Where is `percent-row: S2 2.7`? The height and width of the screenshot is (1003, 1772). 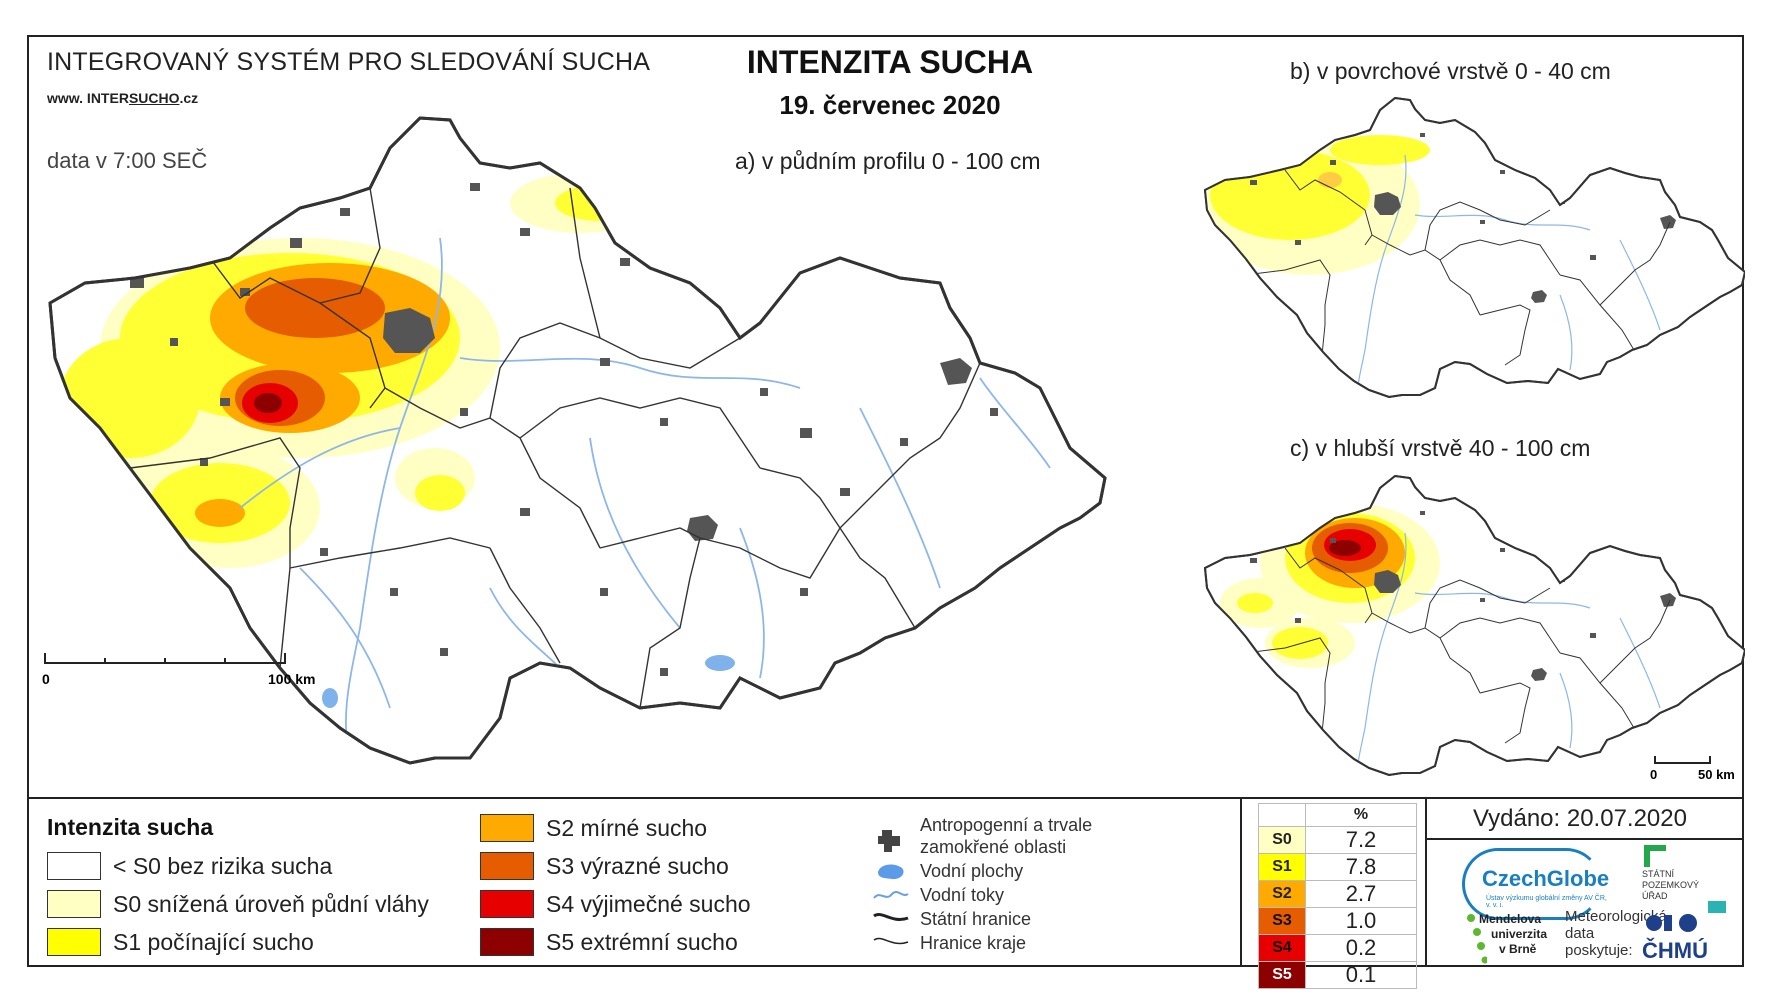 percent-row: S2 2.7 is located at coordinates (1337, 894).